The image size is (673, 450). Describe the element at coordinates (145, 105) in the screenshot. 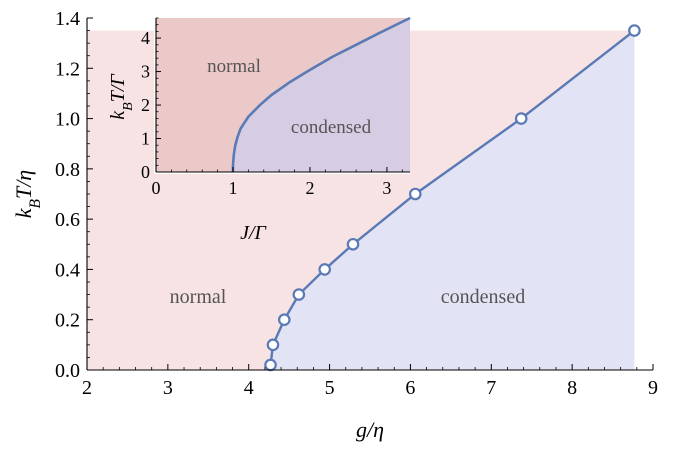

I see `inset-y-tick-label: 2` at that location.